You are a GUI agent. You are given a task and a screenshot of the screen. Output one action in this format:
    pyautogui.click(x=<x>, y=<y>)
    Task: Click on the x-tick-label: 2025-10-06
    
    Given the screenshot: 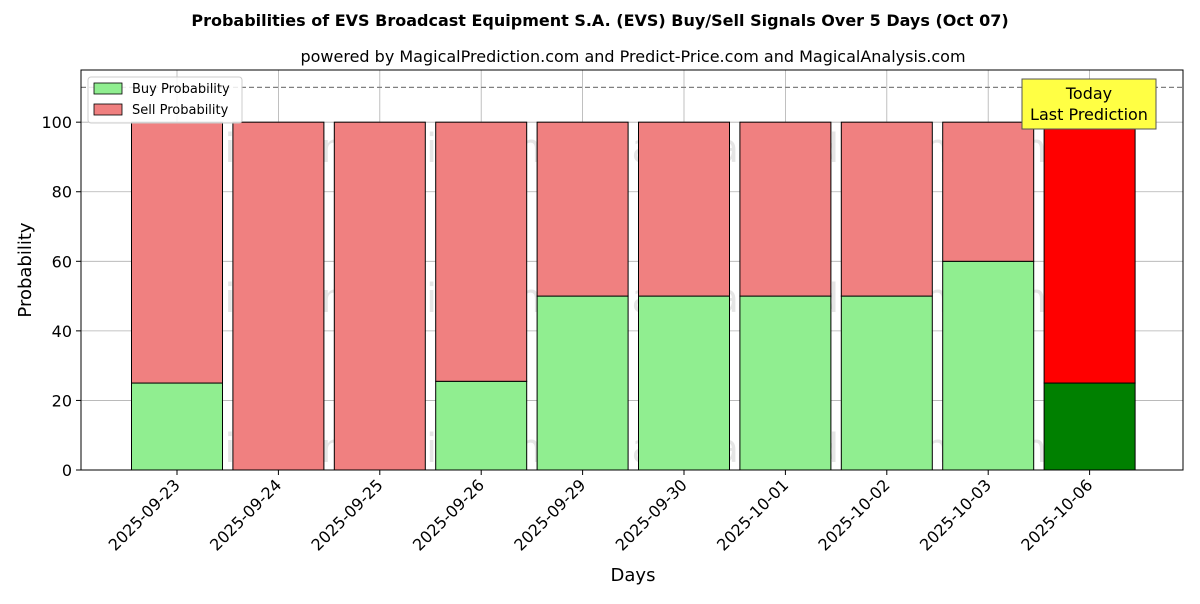 What is the action you would take?
    pyautogui.click(x=1056, y=514)
    